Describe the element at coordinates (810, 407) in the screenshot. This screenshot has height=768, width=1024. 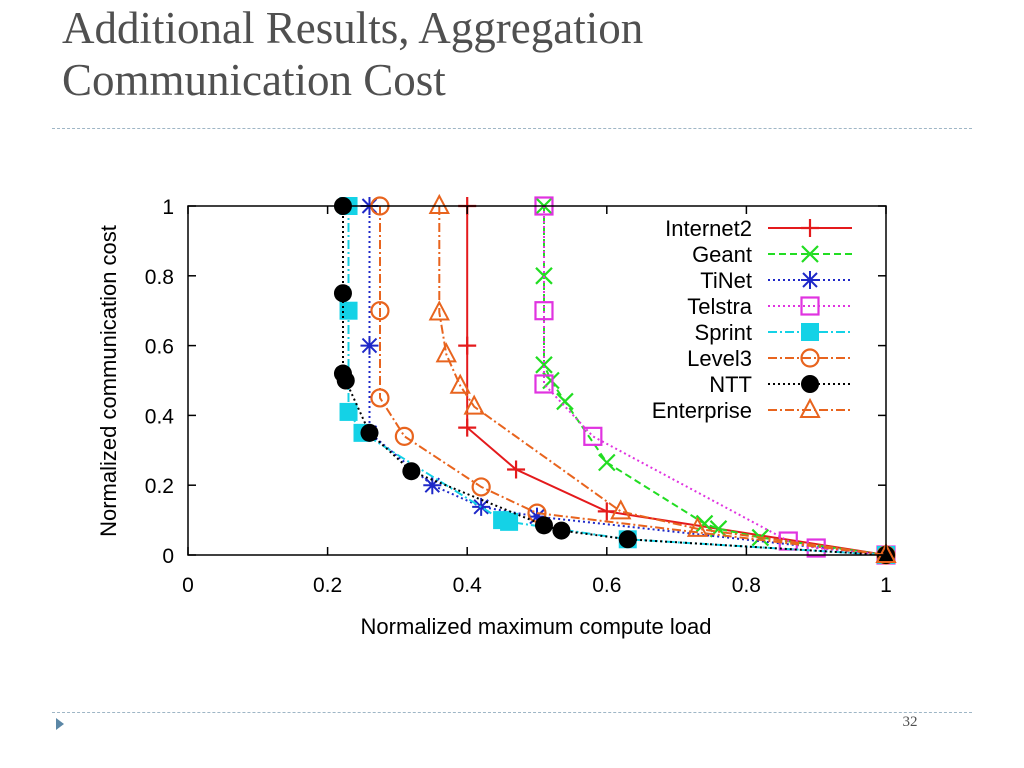
I see `legend-marker-enterprise` at that location.